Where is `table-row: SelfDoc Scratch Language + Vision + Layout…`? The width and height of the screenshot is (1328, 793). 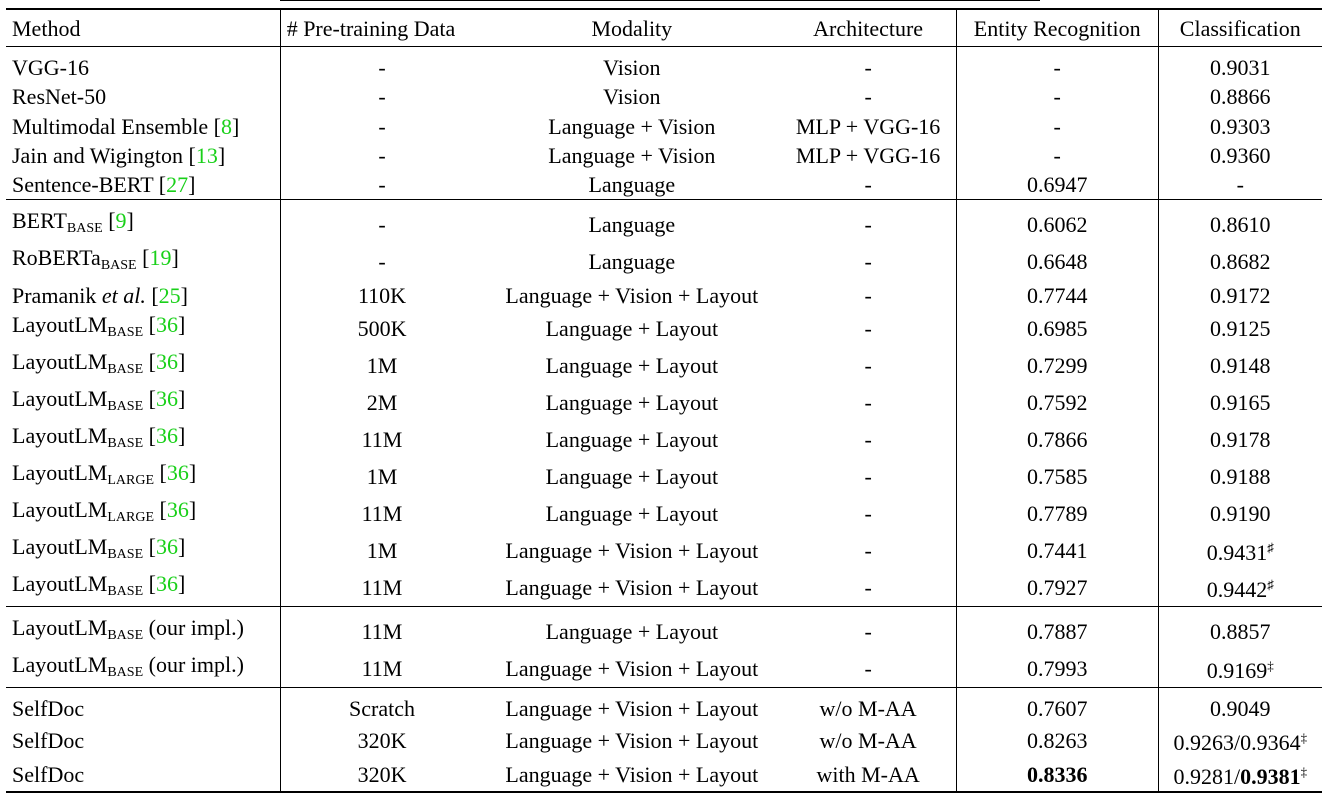
table-row: SelfDoc Scratch Language + Vision + Layout… is located at coordinates (664, 705).